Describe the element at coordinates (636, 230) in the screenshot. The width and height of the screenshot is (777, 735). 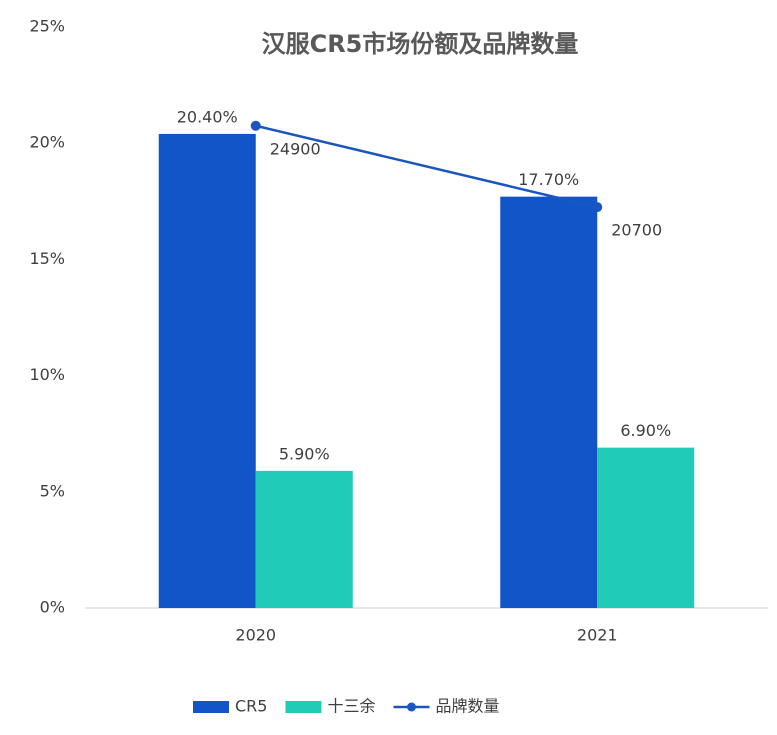
I see `line-value-label: 20700` at that location.